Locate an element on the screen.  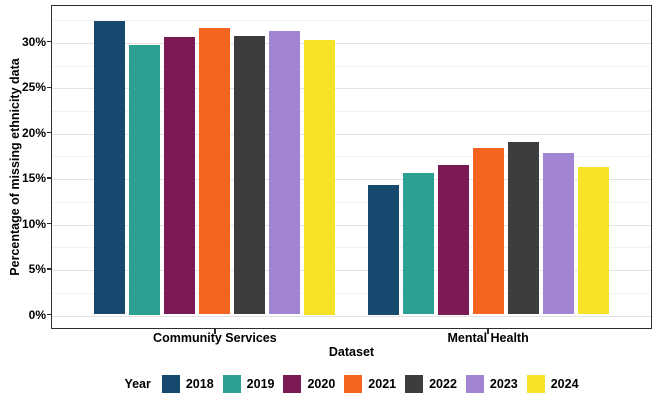
y-tick-label: 25% is located at coordinates (33, 87).